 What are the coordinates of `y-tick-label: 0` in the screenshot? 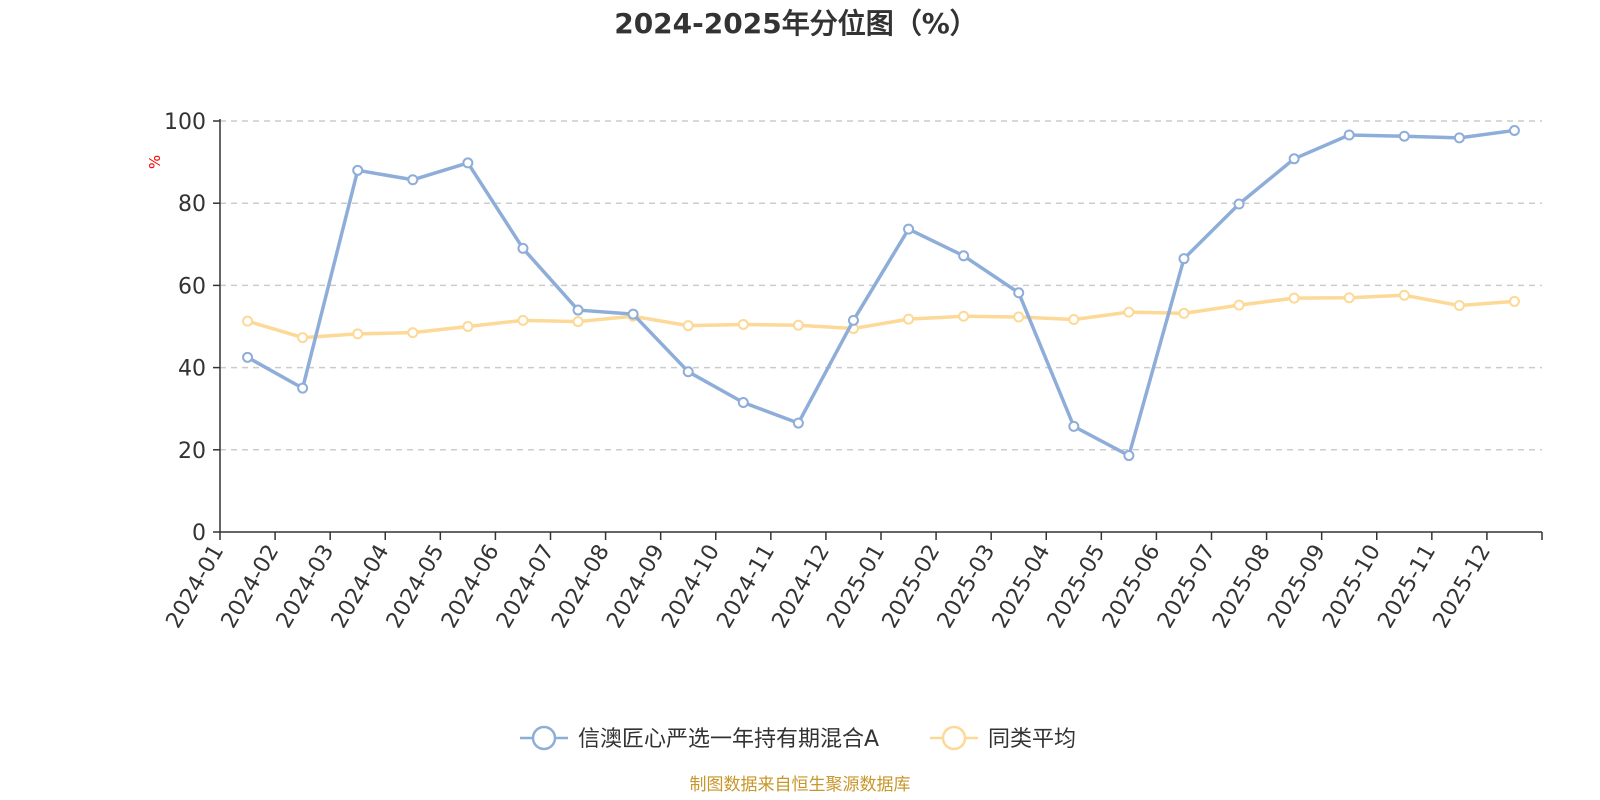 It's located at (199, 533).